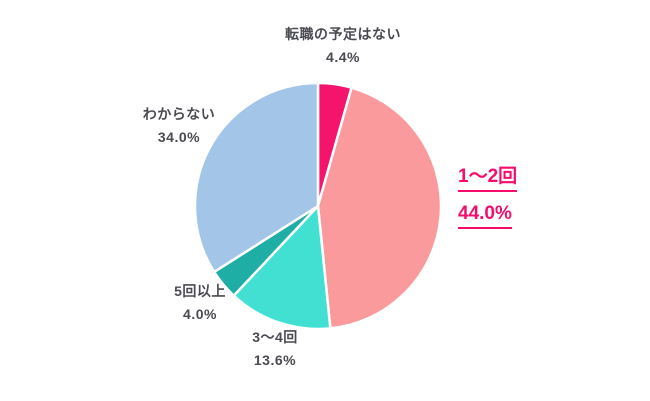 Image resolution: width=650 pixels, height=401 pixels. Describe the element at coordinates (343, 34) in the screenshot. I see `label-no-plans-text: 転職の予定はない` at that location.